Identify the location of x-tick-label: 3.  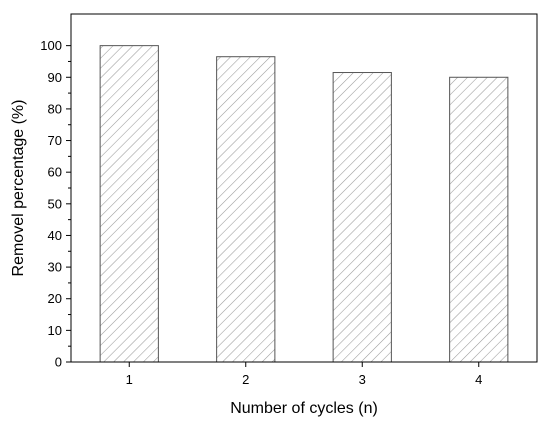
(362, 379).